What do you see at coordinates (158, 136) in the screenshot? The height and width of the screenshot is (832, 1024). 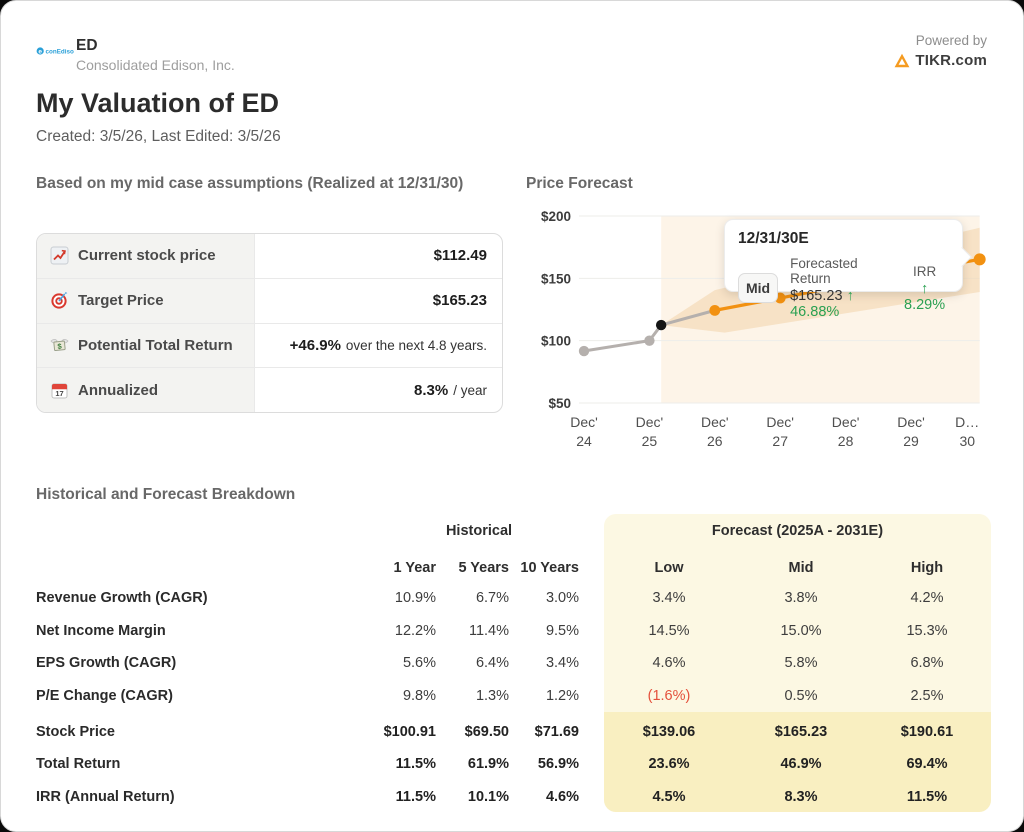 I see `created-edited-meta: Created: 3/5/26, Last Edited: 3/5/26` at bounding box center [158, 136].